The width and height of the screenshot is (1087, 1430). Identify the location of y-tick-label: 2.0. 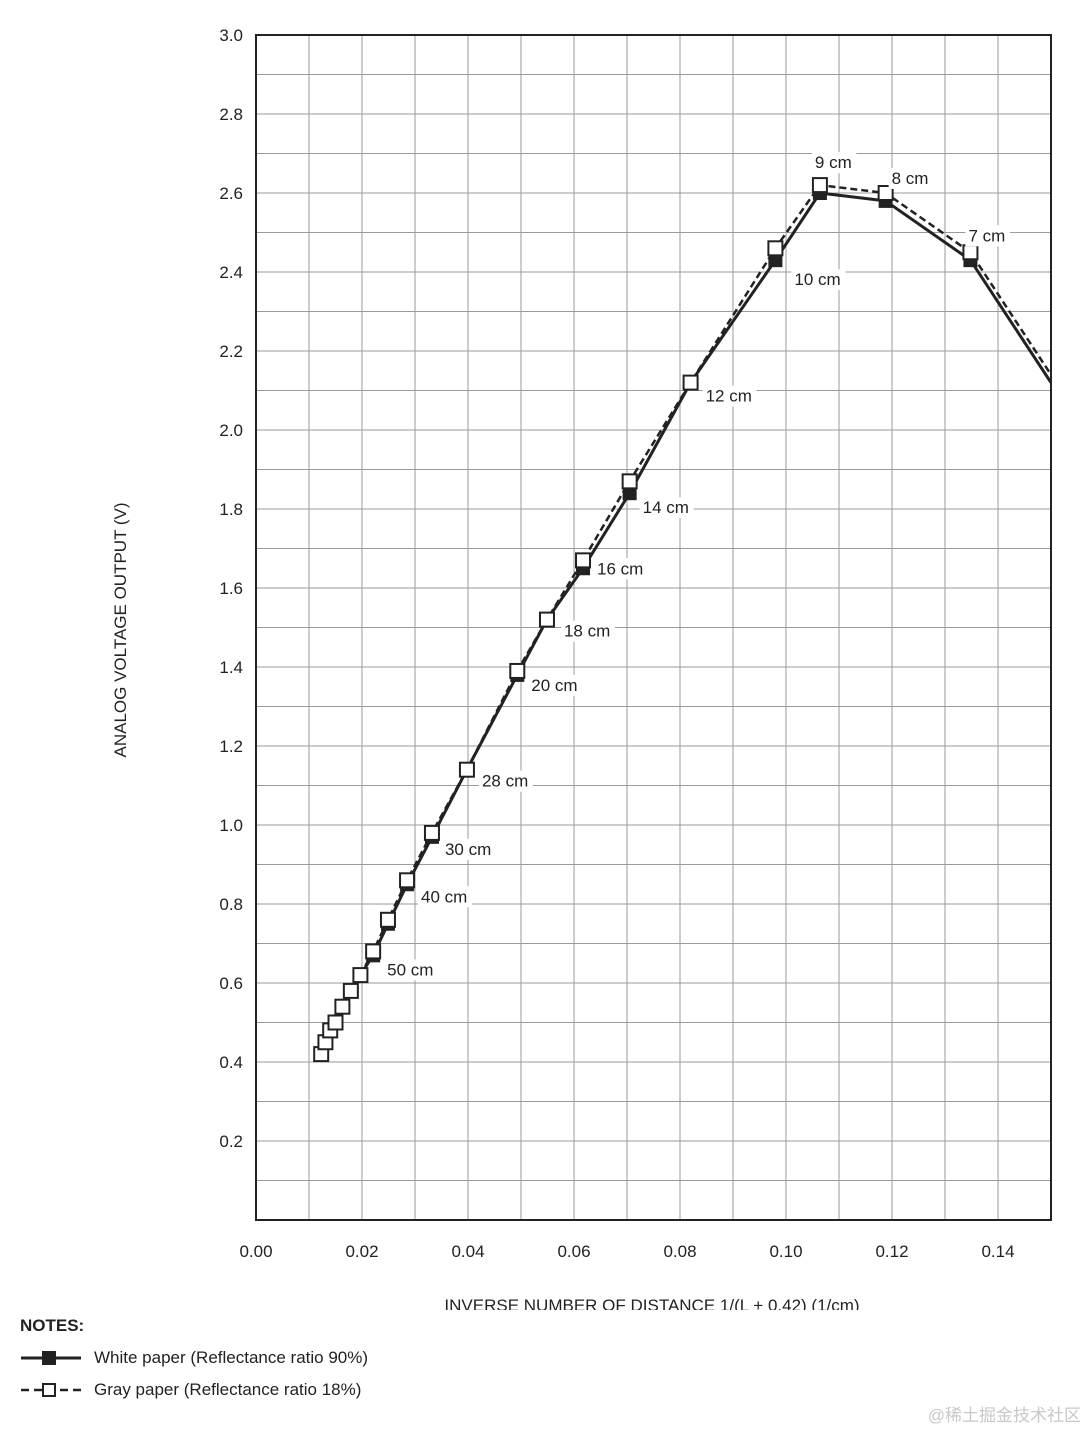
(231, 430).